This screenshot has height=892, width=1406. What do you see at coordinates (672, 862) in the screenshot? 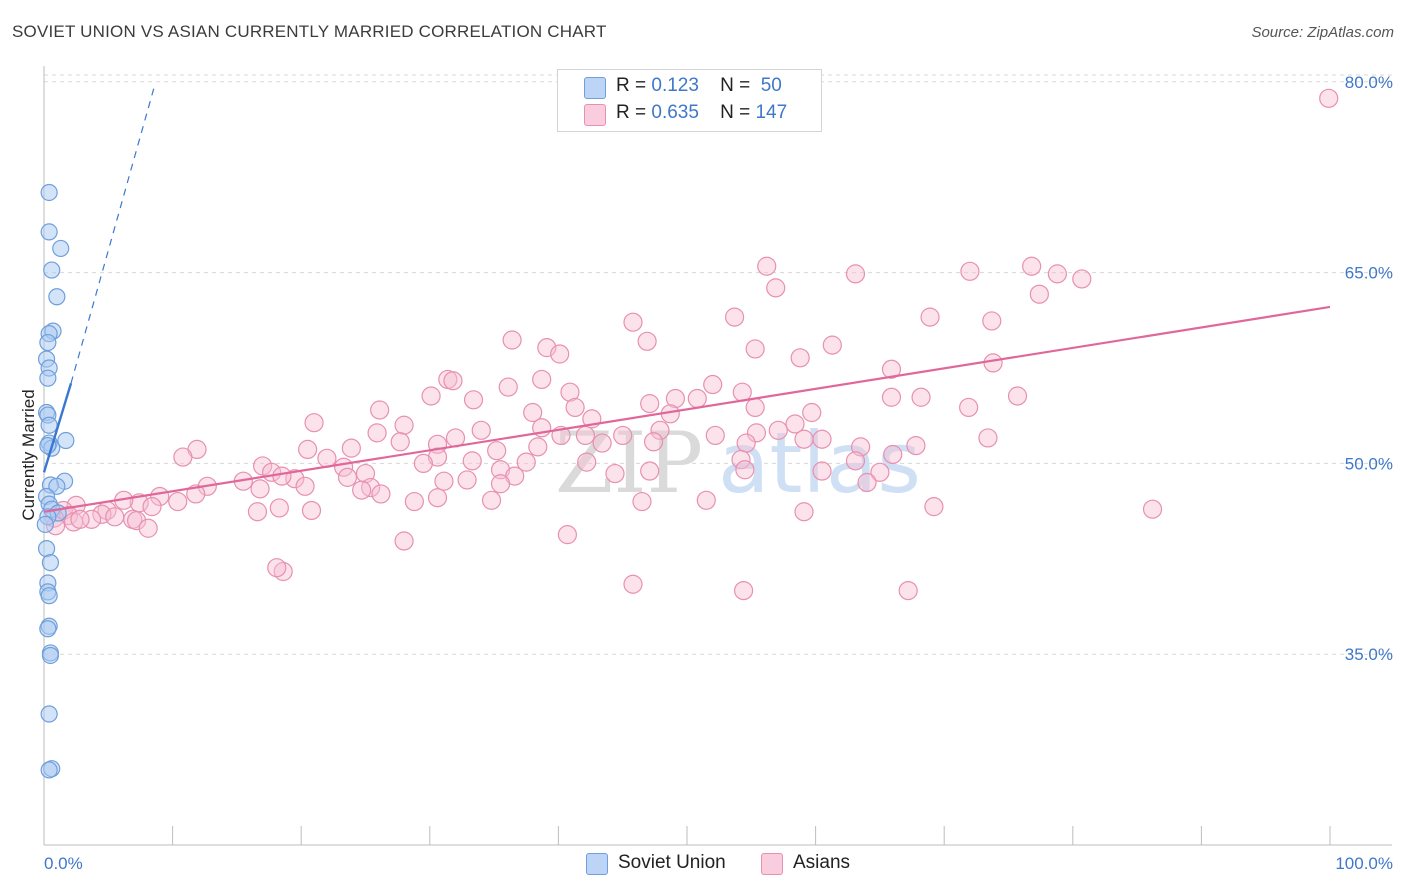
I see `bottom-legend-label-soviet: Soviet Union` at bounding box center [672, 862].